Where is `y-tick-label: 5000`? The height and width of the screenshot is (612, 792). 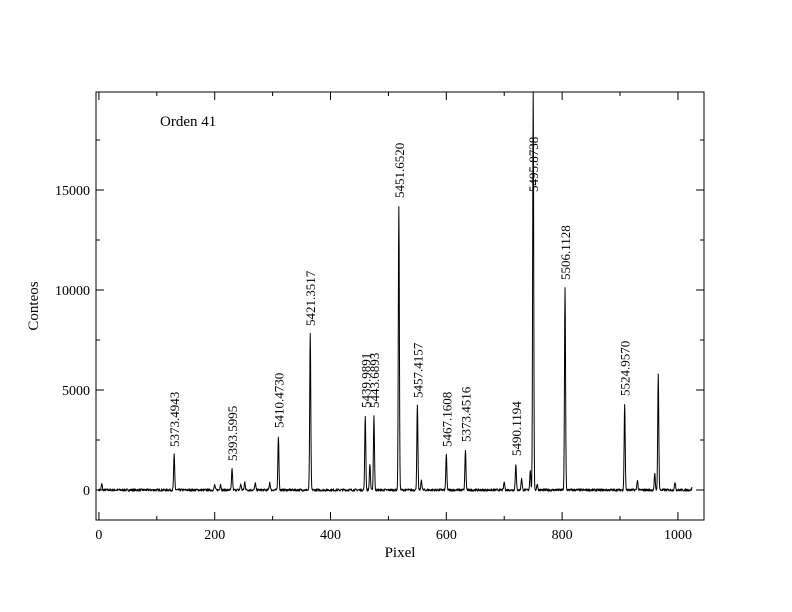 y-tick-label: 5000 is located at coordinates (76, 391).